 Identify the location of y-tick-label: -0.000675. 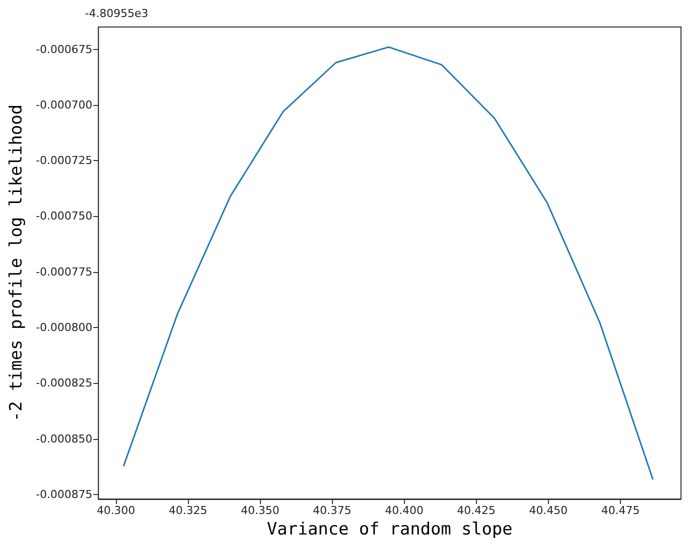
(64, 49).